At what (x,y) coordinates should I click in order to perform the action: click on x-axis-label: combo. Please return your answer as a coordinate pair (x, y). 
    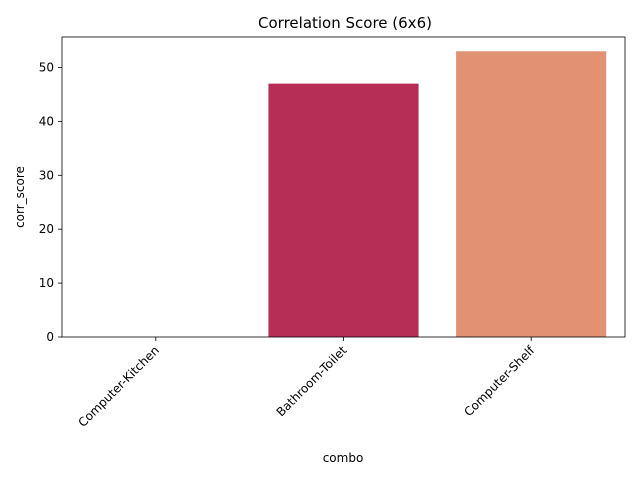
    Looking at the image, I should click on (343, 458).